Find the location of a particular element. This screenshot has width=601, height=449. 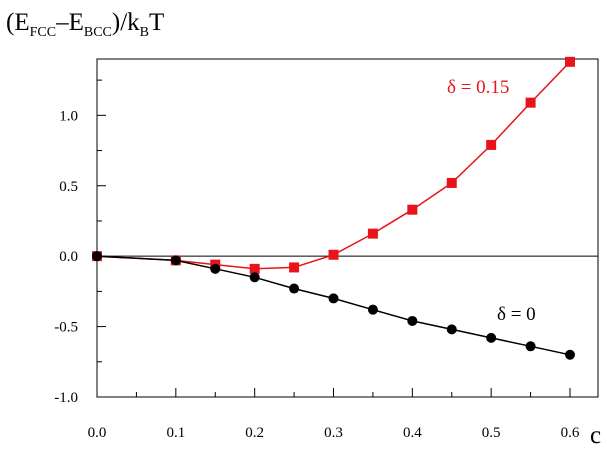

y-axis-tick-labels: 1.0 0.5 0.0 -0.5 -1.0 is located at coordinates (66, 257).